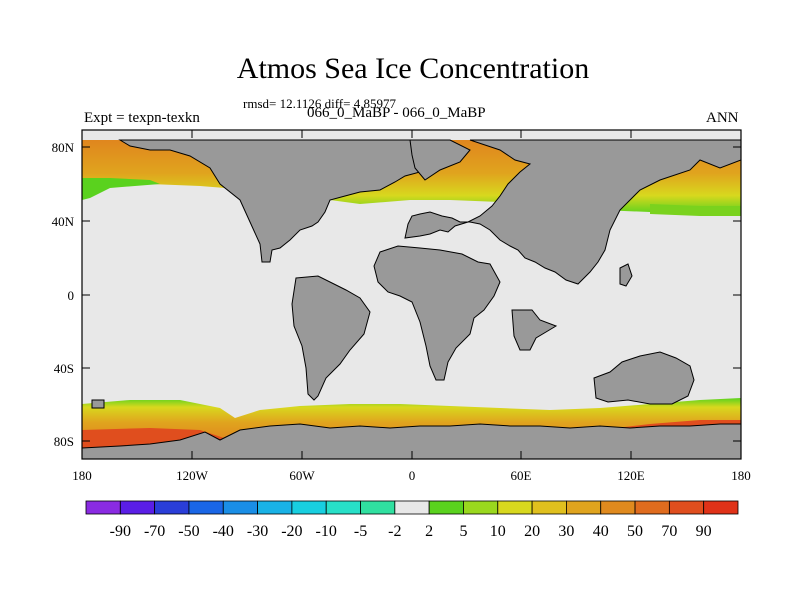 This screenshot has width=800, height=600. What do you see at coordinates (71, 295) in the screenshot?
I see `lat-tick-label: 0` at bounding box center [71, 295].